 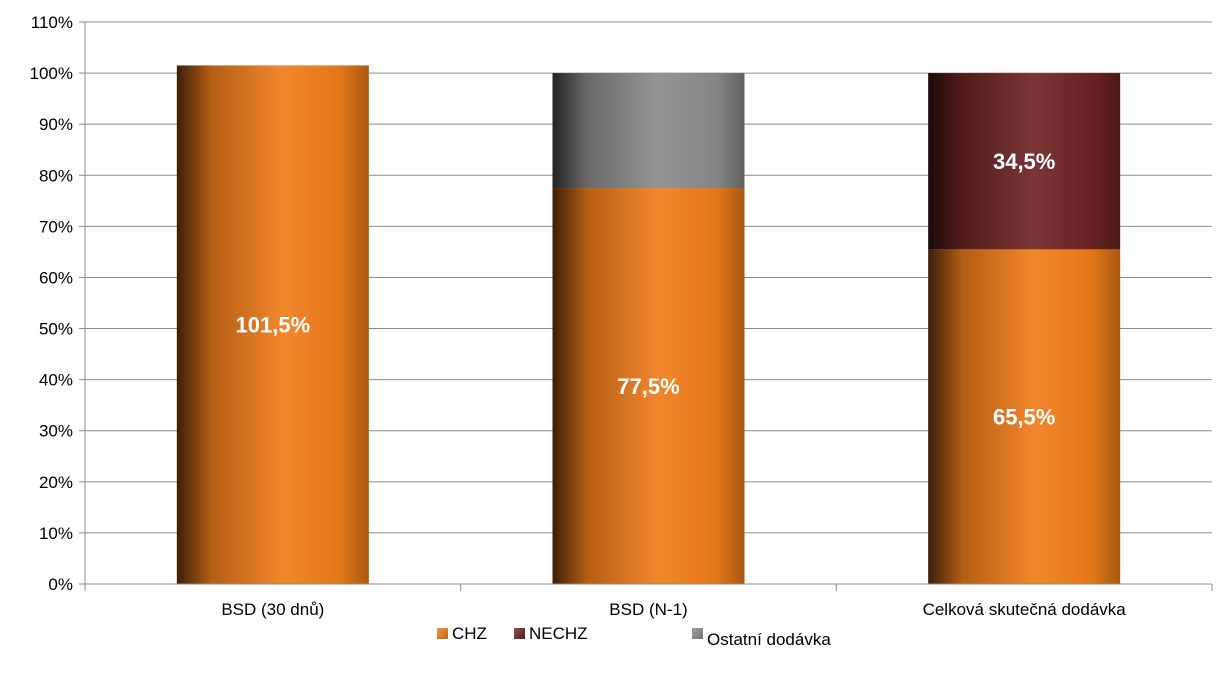 I want to click on data-label: 77,5%, so click(x=648, y=386).